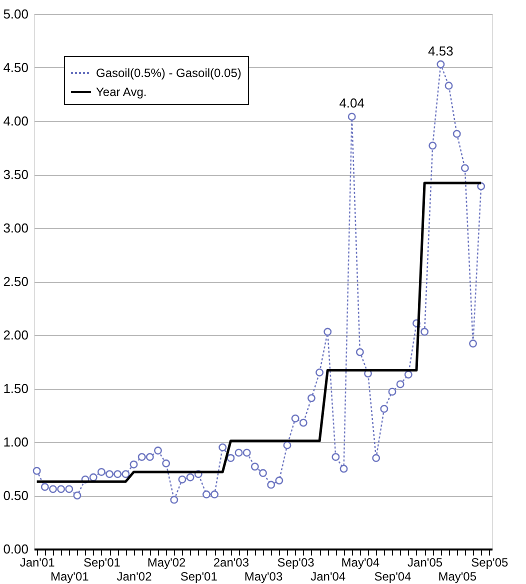 The image size is (526, 584). I want to click on x-tick-label: Jan'01, so click(38, 563).